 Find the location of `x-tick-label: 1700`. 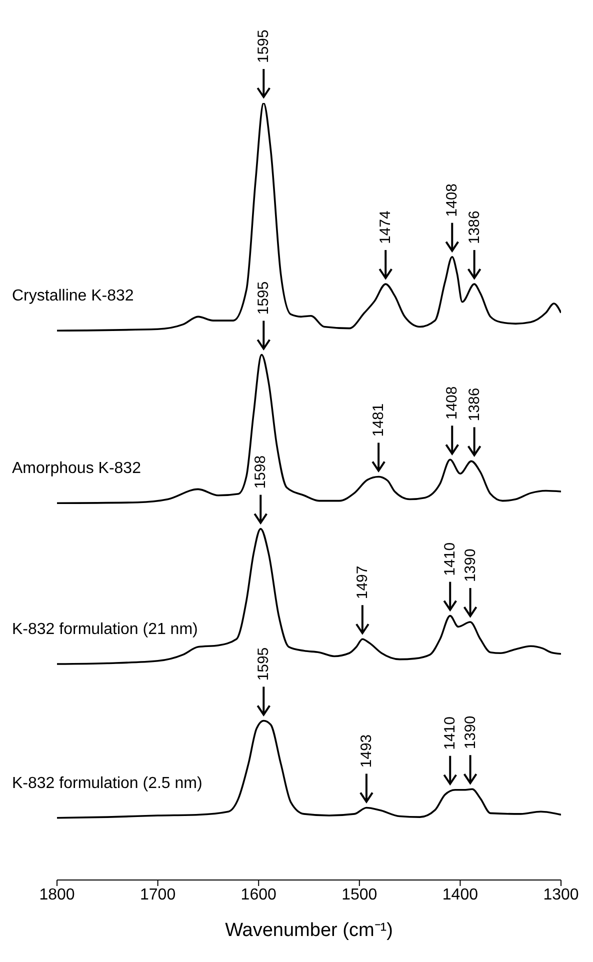

x-tick-label: 1700 is located at coordinates (158, 895).